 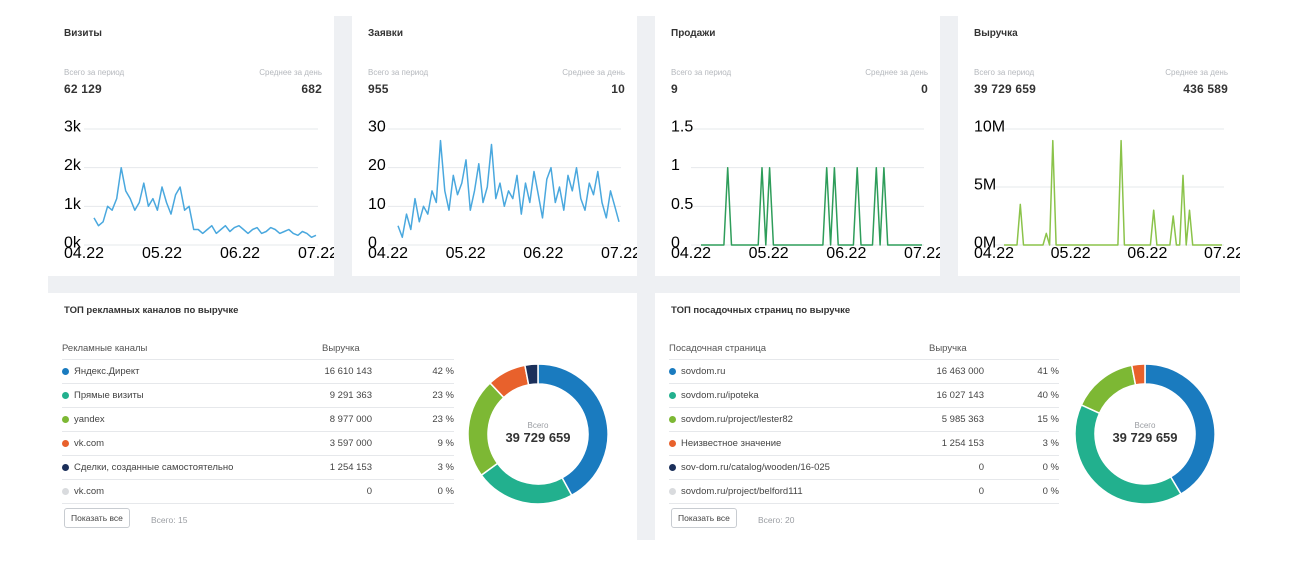 What do you see at coordinates (258, 348) in the screenshot?
I see `table-header: Рекламные каналы Выручка` at bounding box center [258, 348].